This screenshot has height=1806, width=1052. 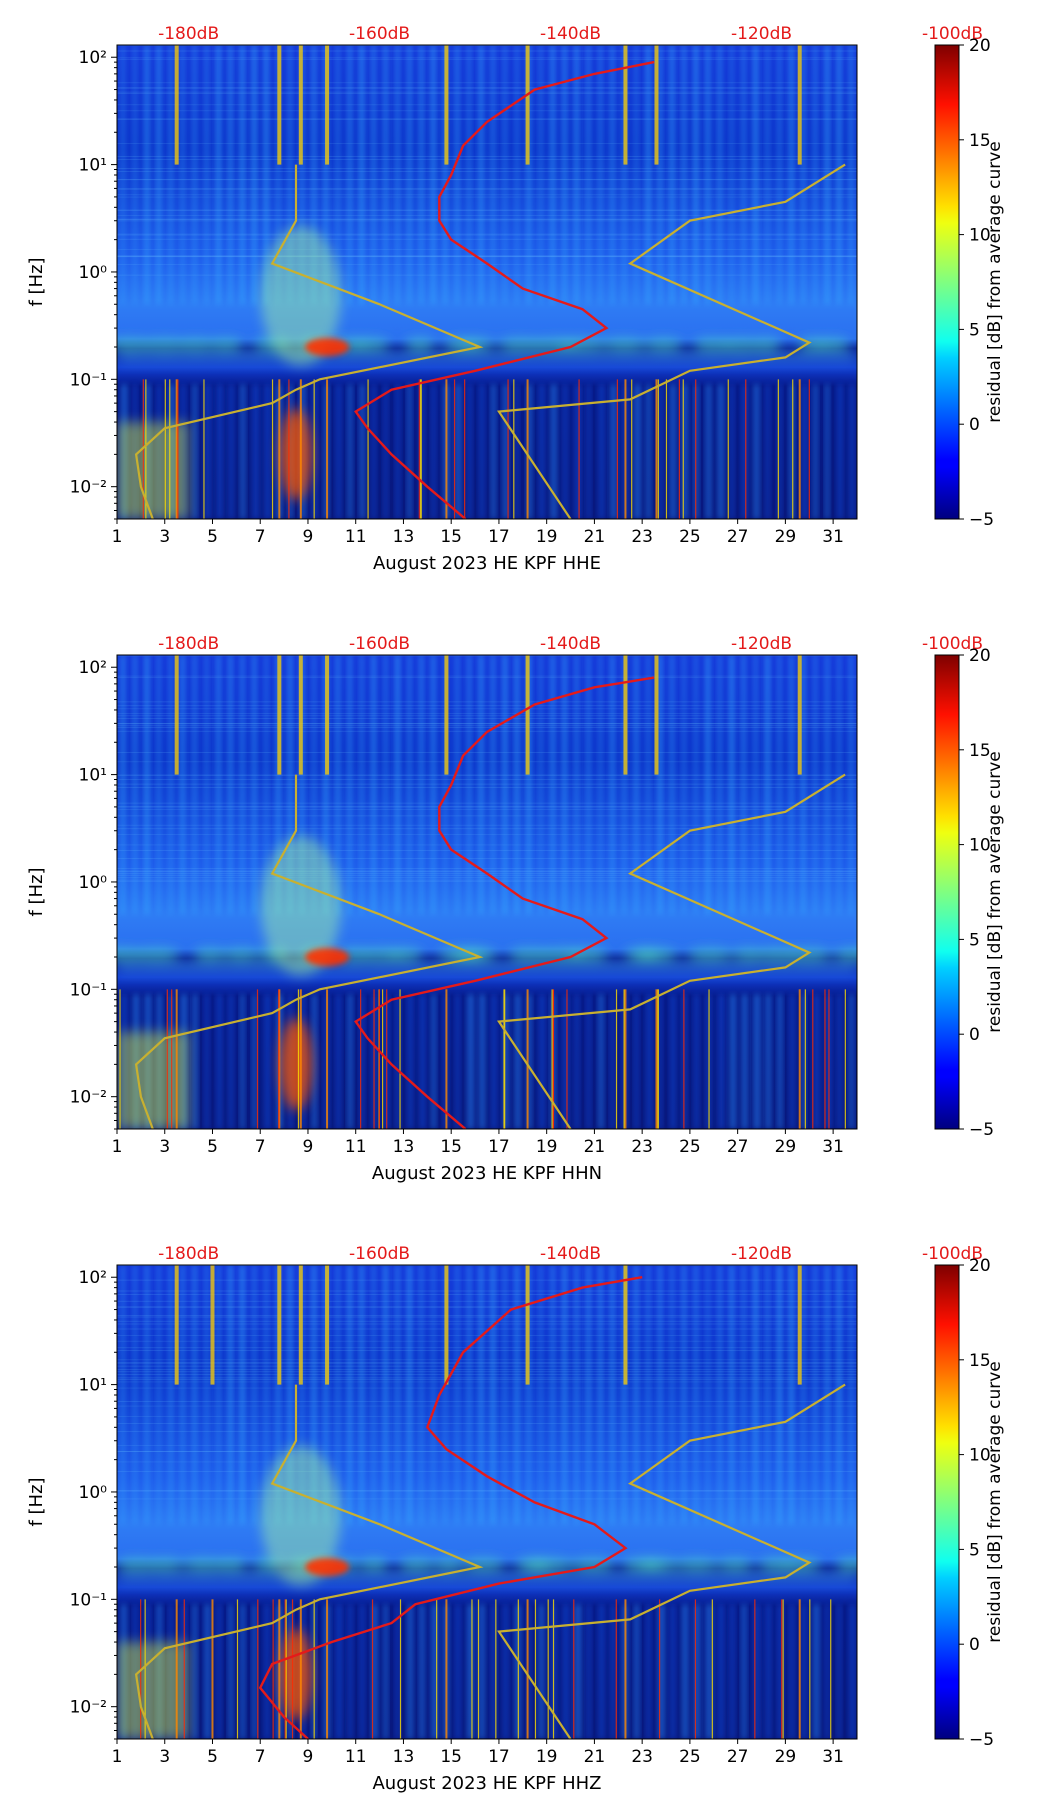 What do you see at coordinates (309, 341) in the screenshot?
I see `yellow-curve-low` at bounding box center [309, 341].